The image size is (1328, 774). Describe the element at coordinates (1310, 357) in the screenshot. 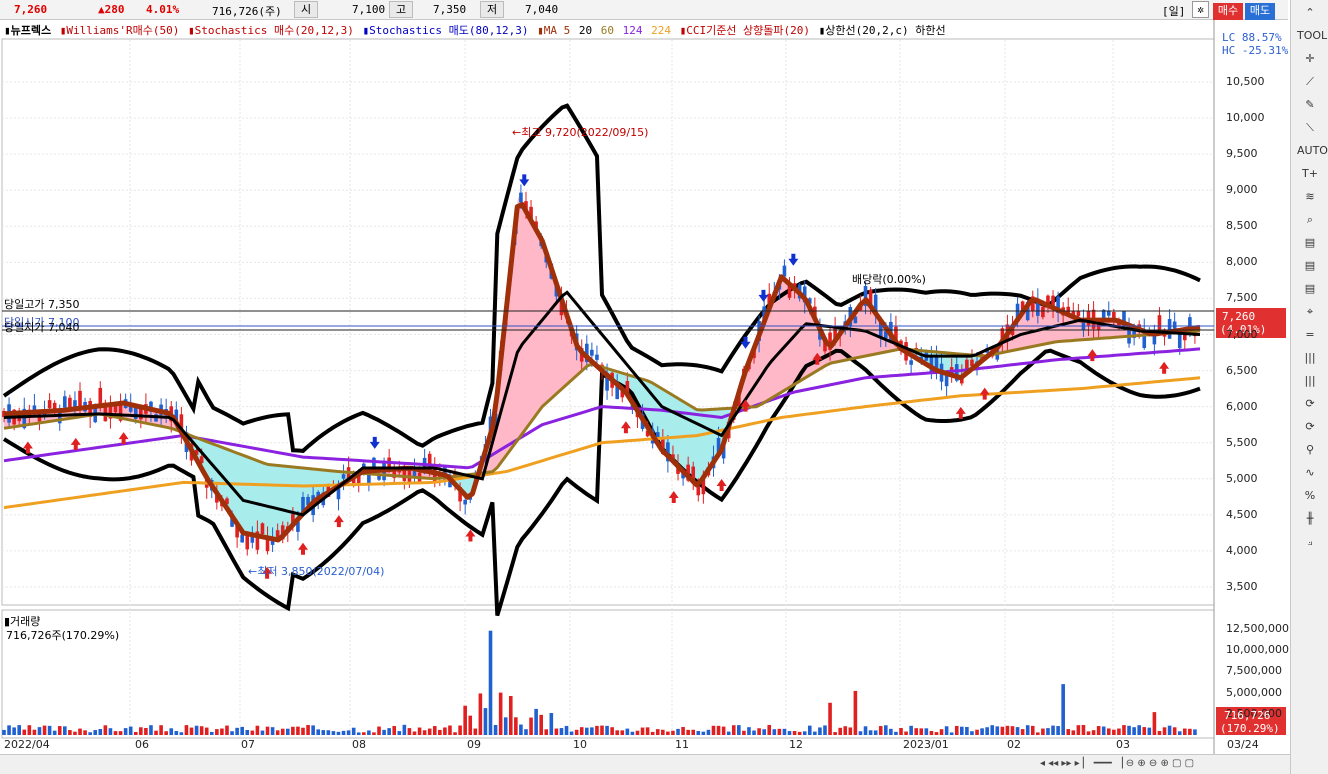

I see `tool-15: |||` at that location.